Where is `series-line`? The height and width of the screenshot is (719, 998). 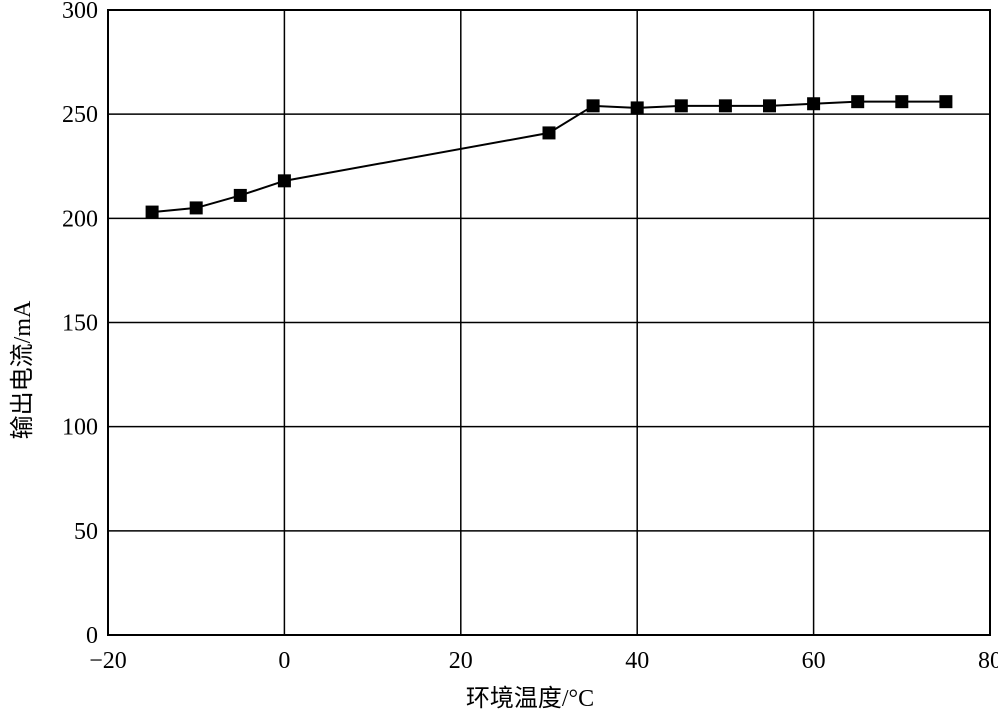
series-line is located at coordinates (549, 157).